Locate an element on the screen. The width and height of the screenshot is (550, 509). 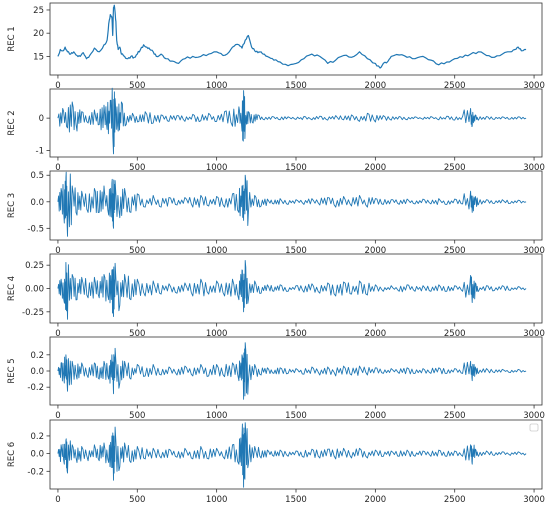
y-tick-label: 0.5 is located at coordinates (37, 176).